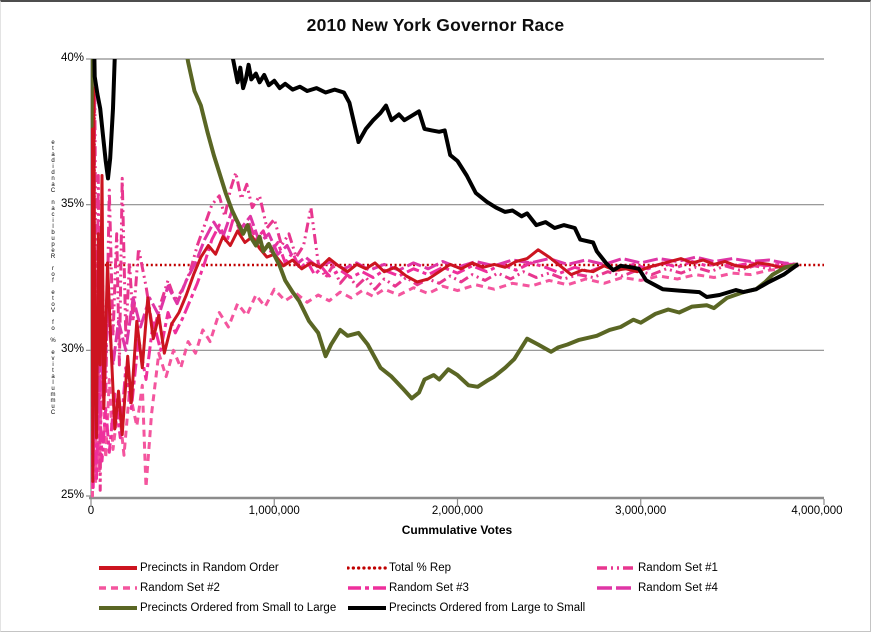 The width and height of the screenshot is (871, 632). I want to click on x-tick-label-3000000: 3,000,000, so click(641, 511).